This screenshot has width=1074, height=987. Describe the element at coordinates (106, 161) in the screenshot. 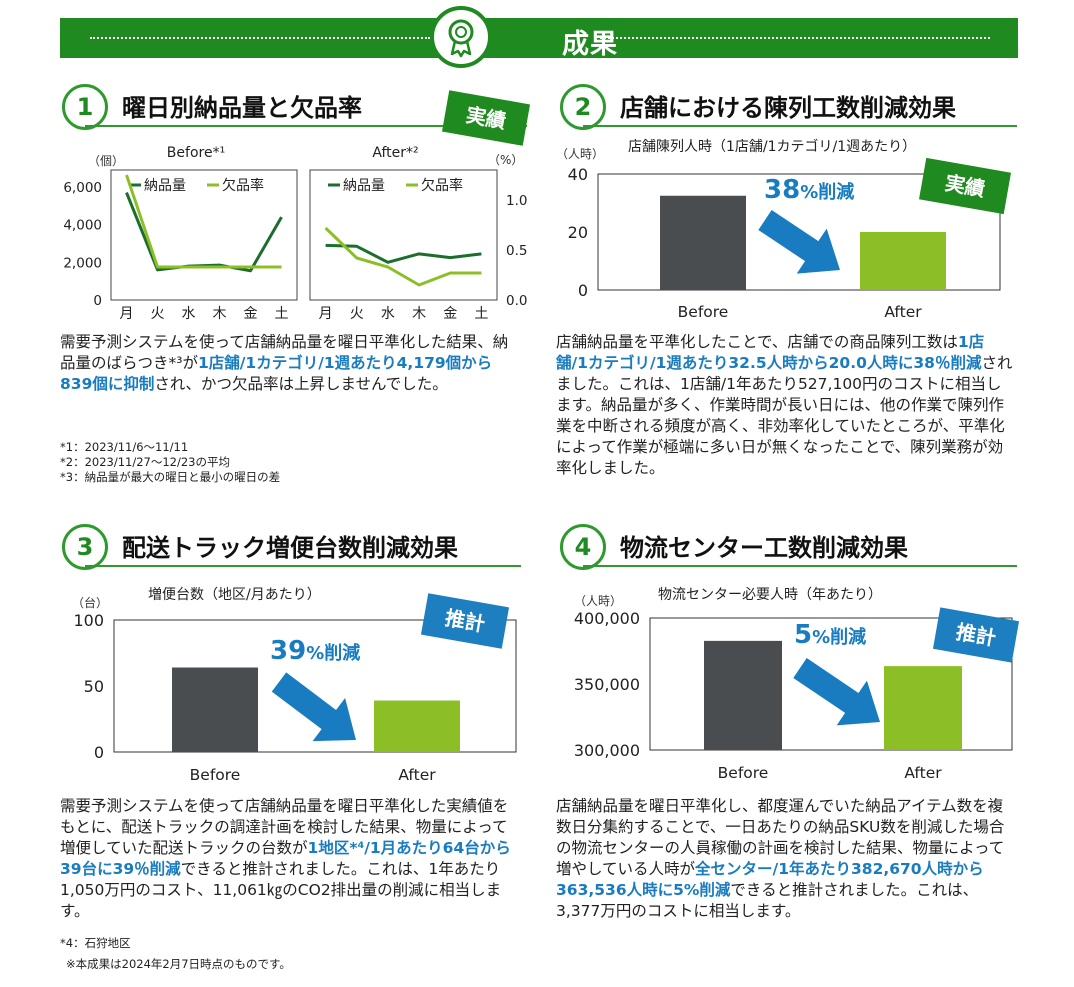

I see `chart1-left-unit: （個）` at that location.